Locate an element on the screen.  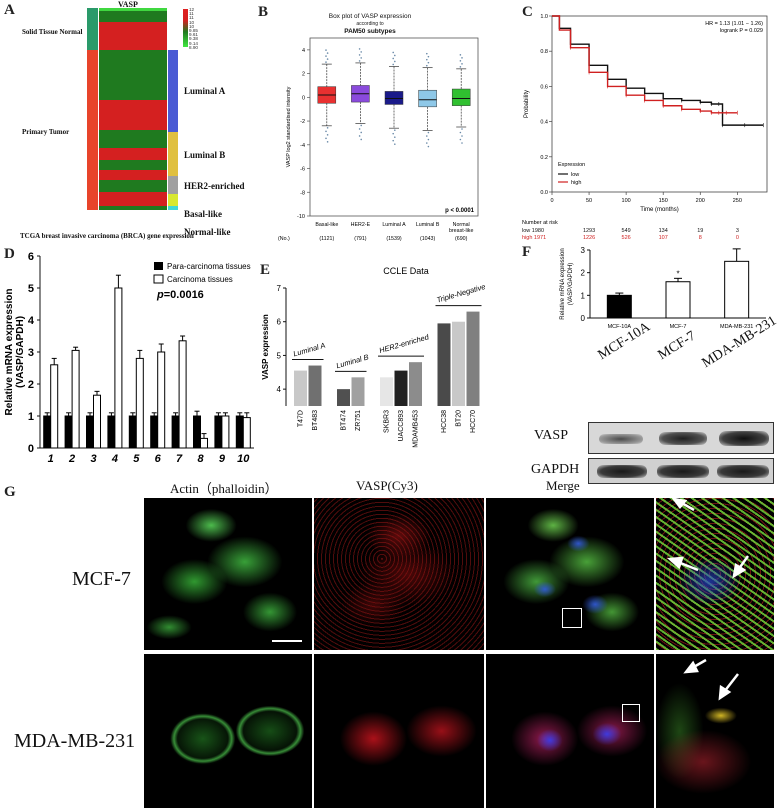
panel-a-subtype-luminal-b: Luminal B is located at coordinates (205, 155).